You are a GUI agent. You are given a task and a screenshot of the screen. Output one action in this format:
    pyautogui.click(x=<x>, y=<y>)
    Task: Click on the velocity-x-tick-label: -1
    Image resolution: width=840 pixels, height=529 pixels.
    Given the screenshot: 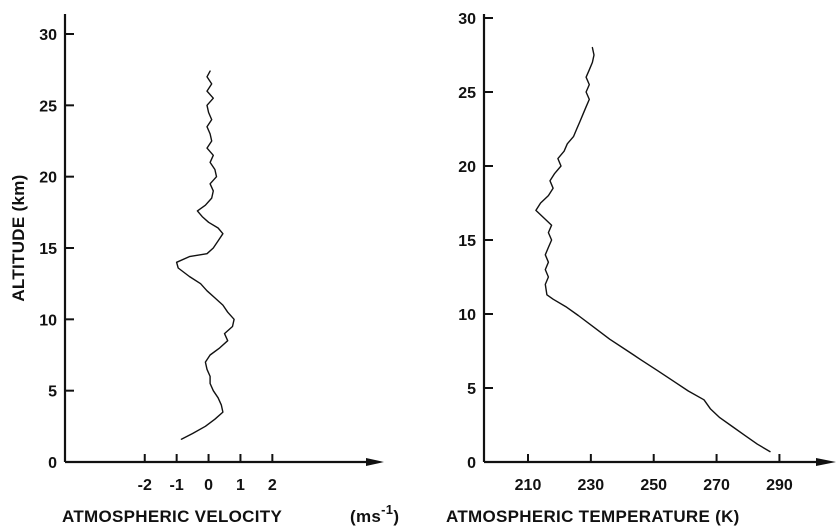 What is the action you would take?
    pyautogui.click(x=177, y=485)
    